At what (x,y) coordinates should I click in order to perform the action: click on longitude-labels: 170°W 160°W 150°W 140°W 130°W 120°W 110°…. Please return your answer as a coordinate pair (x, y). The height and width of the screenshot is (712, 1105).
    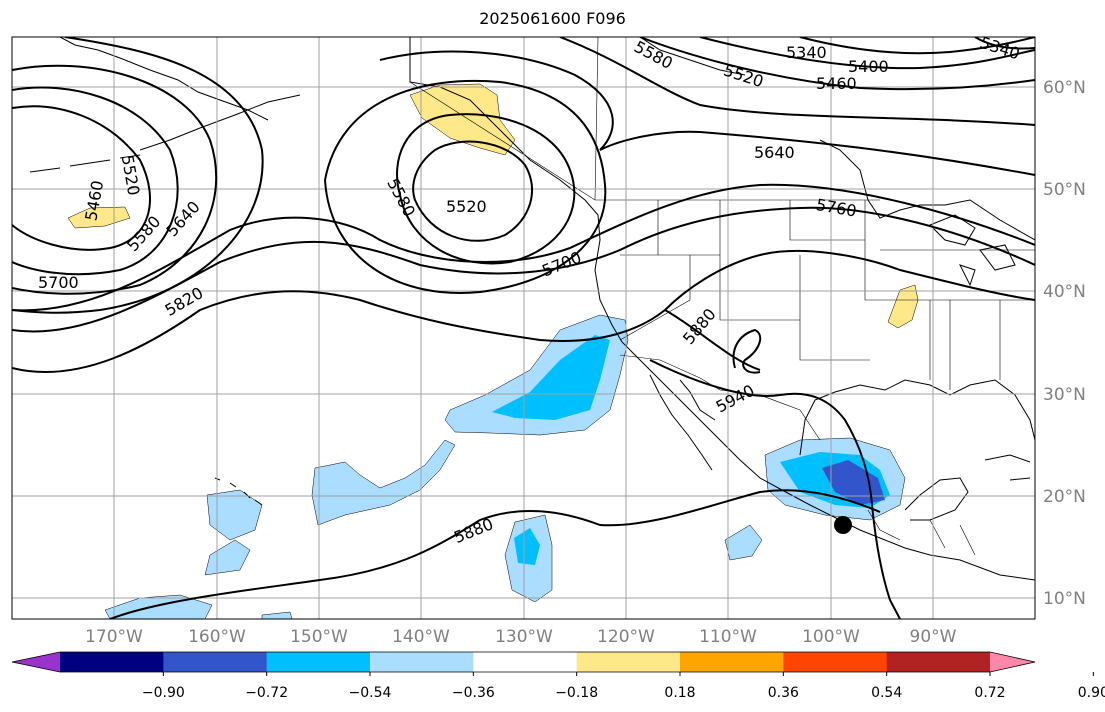
    Looking at the image, I should click on (521, 637).